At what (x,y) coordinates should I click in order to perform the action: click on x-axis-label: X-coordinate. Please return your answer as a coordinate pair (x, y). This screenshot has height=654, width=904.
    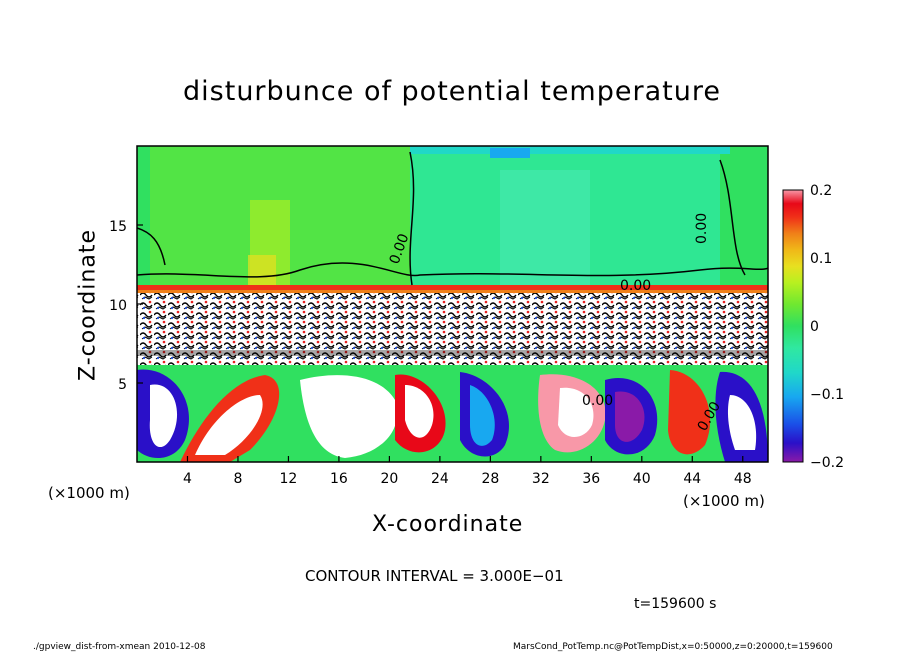
    Looking at the image, I should click on (448, 524).